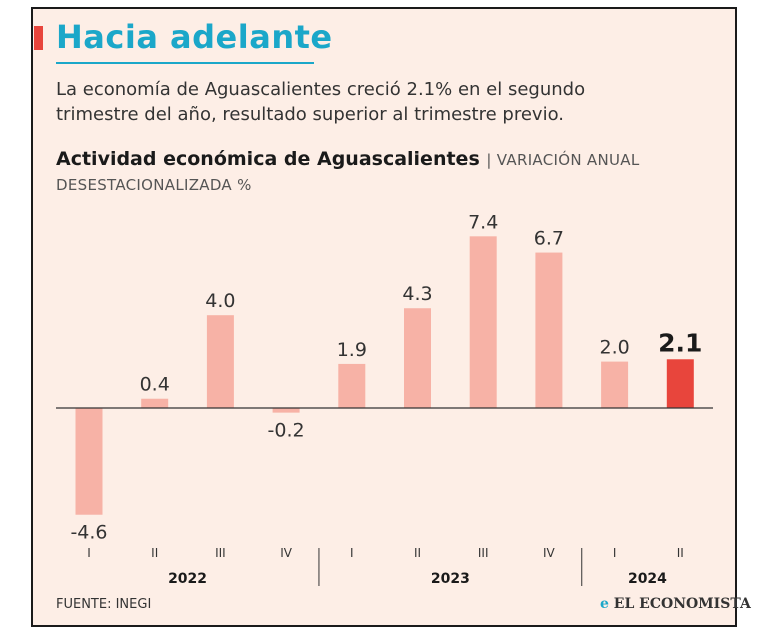 The width and height of the screenshot is (768, 636). I want to click on data-label: 0.4, so click(155, 385).